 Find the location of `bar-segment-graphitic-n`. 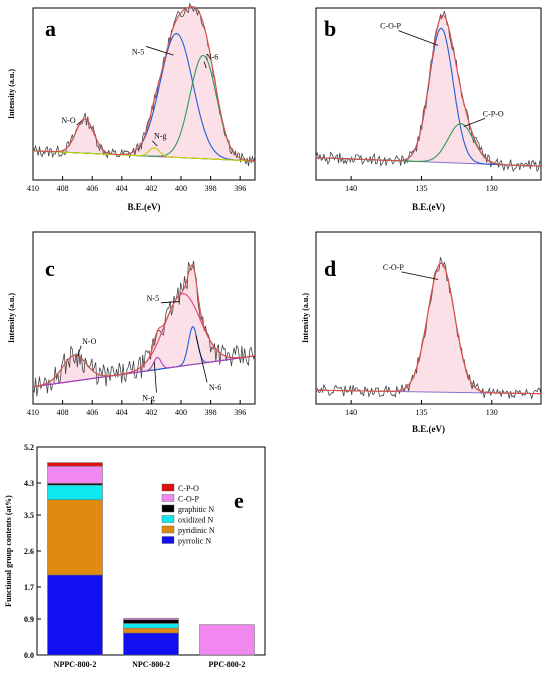

bar-segment-graphitic-n is located at coordinates (151, 621).